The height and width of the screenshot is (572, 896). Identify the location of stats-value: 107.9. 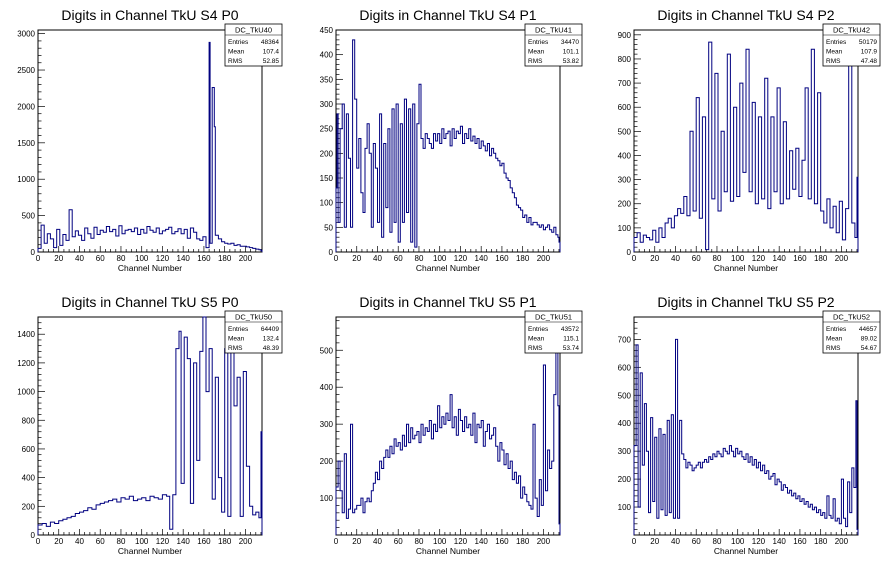
(869, 52).